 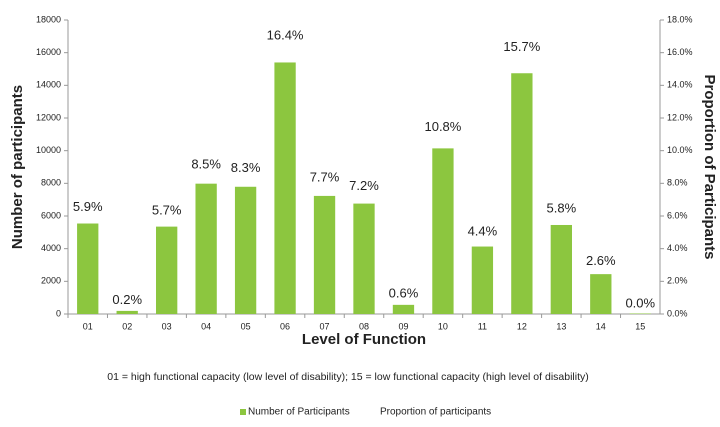 I want to click on y2-tick-label: 8.0%, so click(x=677, y=183).